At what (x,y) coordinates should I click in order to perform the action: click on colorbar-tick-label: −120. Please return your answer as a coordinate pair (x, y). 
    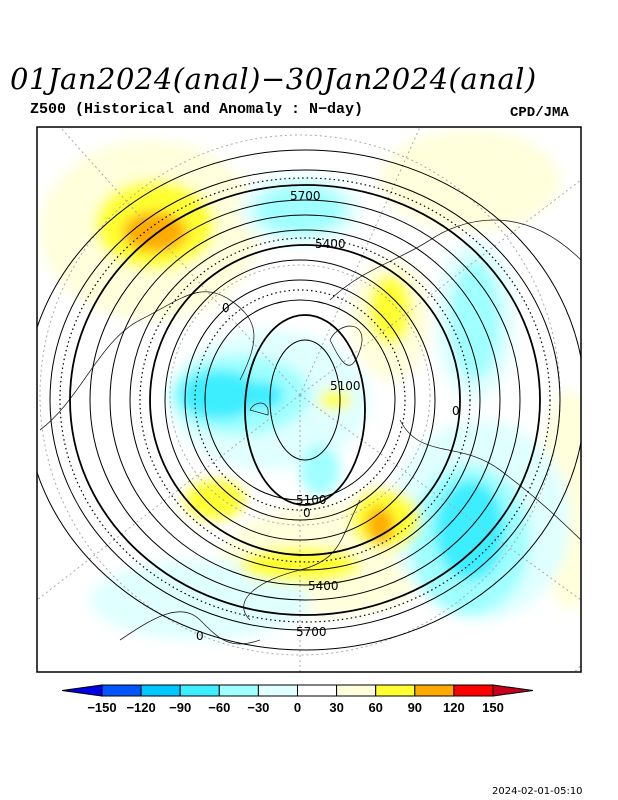
    Looking at the image, I should click on (140, 707).